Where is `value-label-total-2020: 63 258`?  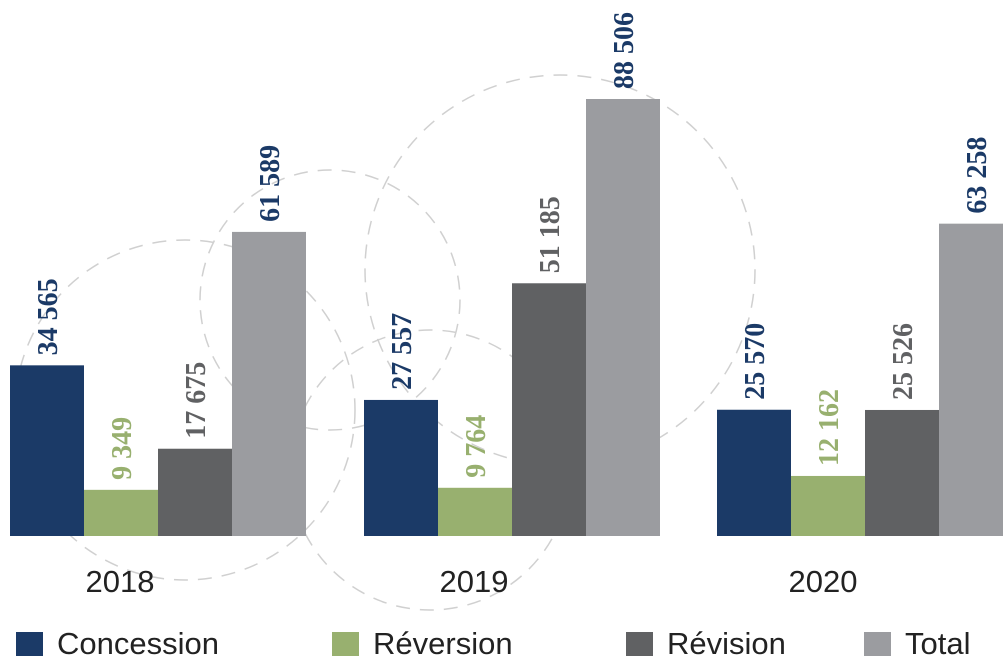
value-label-total-2020: 63 258 is located at coordinates (977, 175).